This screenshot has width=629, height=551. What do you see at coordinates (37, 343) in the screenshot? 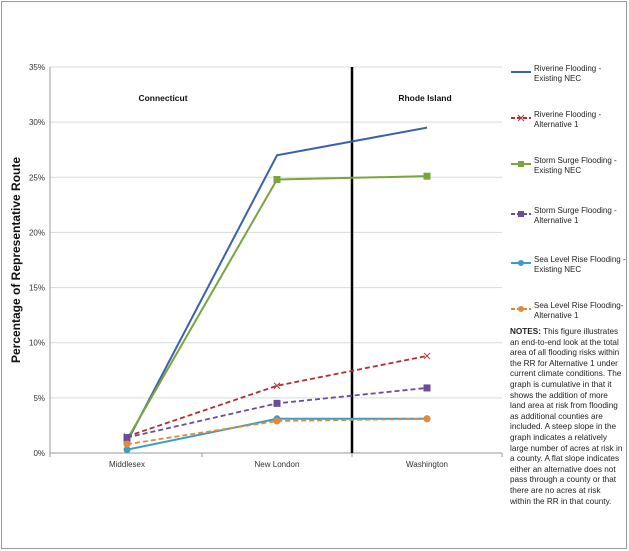
I see `y-tick-label: 10%` at bounding box center [37, 343].